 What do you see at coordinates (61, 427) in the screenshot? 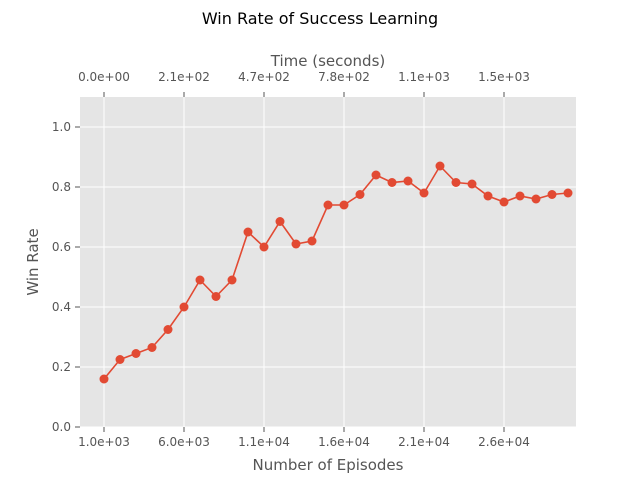
I see `y-tick-label: 0.0` at bounding box center [61, 427].